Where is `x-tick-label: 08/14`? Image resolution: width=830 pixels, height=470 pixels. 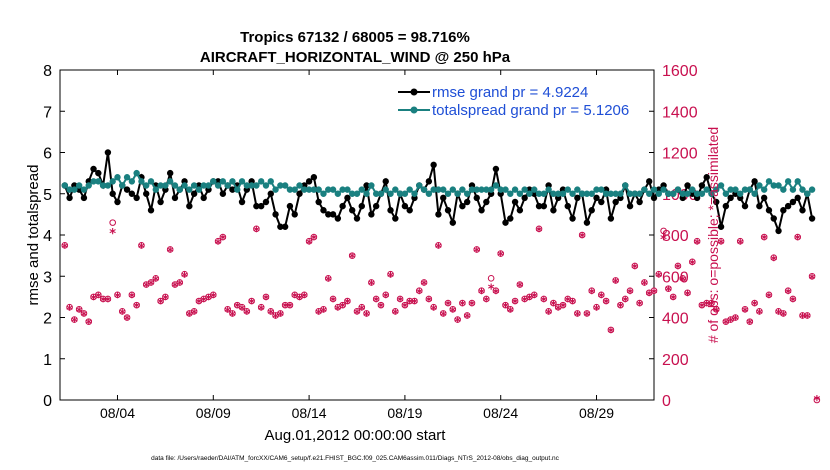 x-tick-label: 08/14 is located at coordinates (309, 413).